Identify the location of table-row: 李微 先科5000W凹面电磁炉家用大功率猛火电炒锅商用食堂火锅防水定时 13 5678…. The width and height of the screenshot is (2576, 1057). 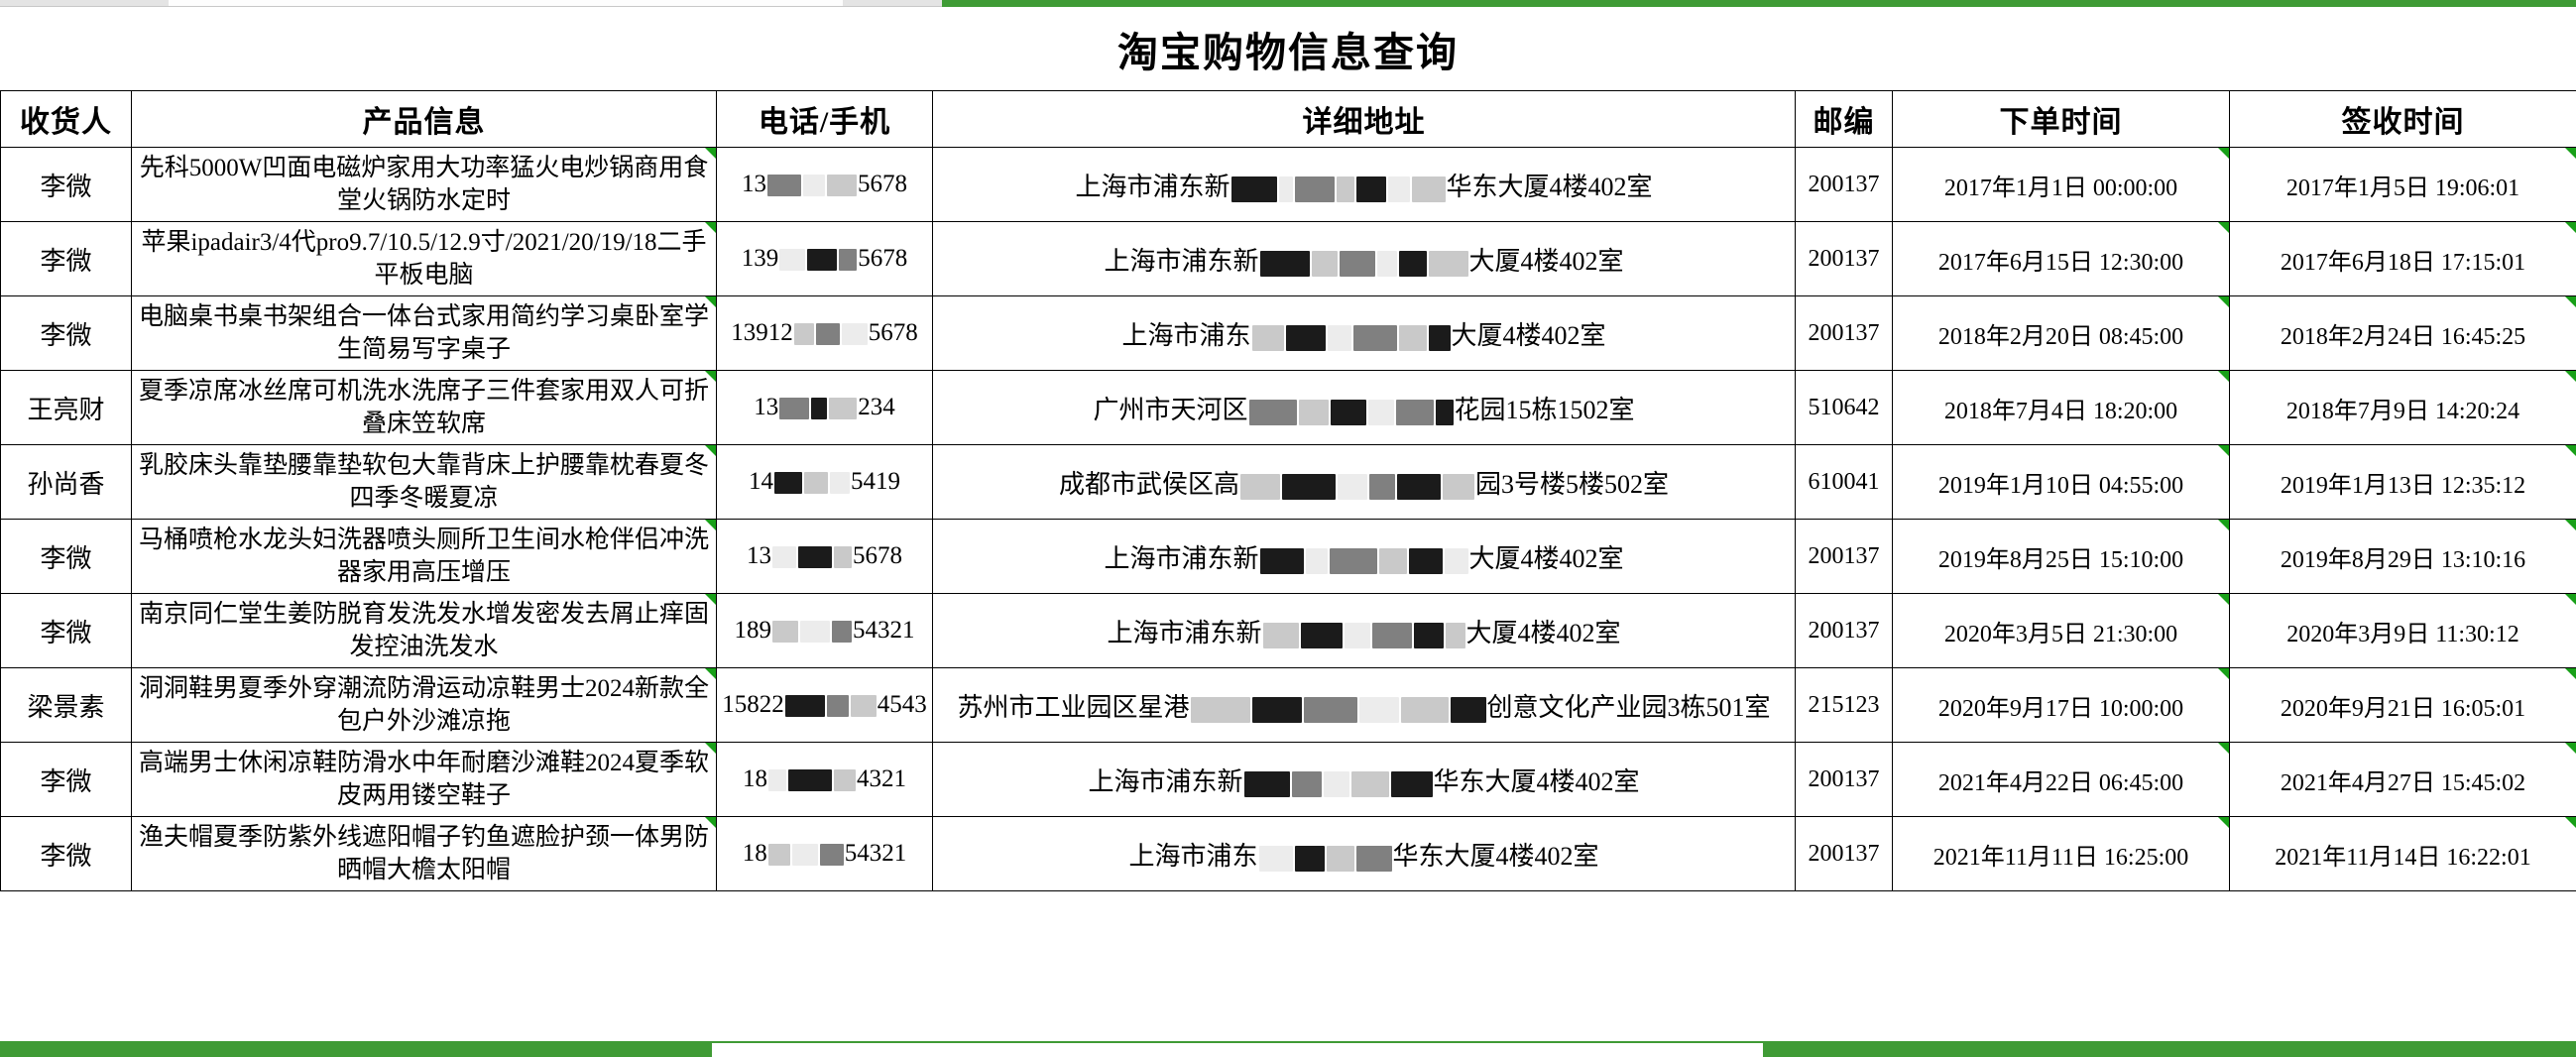
(1288, 184).